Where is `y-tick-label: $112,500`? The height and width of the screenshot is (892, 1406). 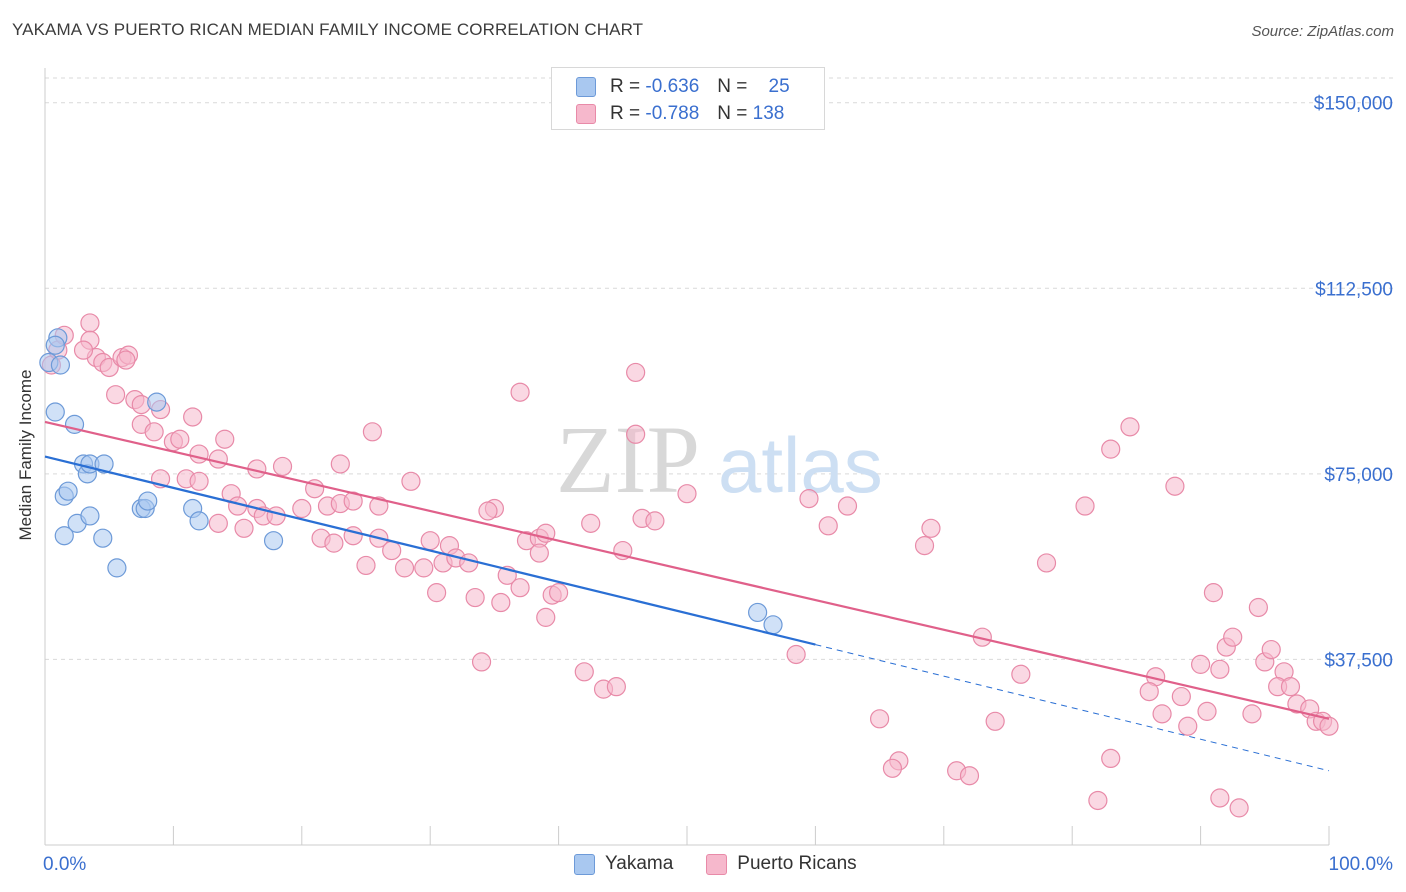
y-tick-label: $112,500 is located at coordinates (1354, 289).